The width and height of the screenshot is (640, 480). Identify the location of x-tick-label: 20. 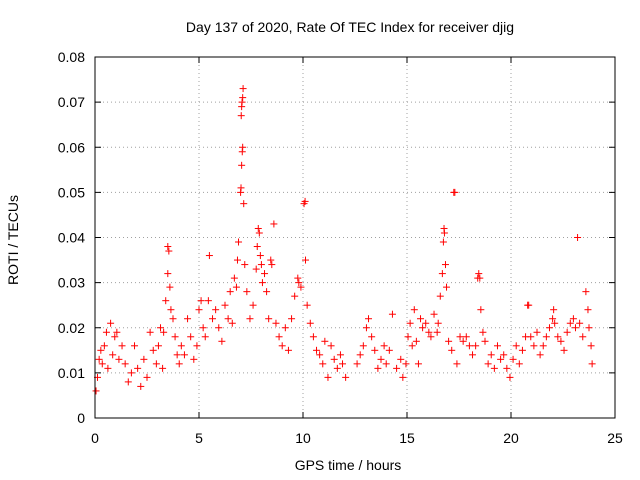
(511, 438).